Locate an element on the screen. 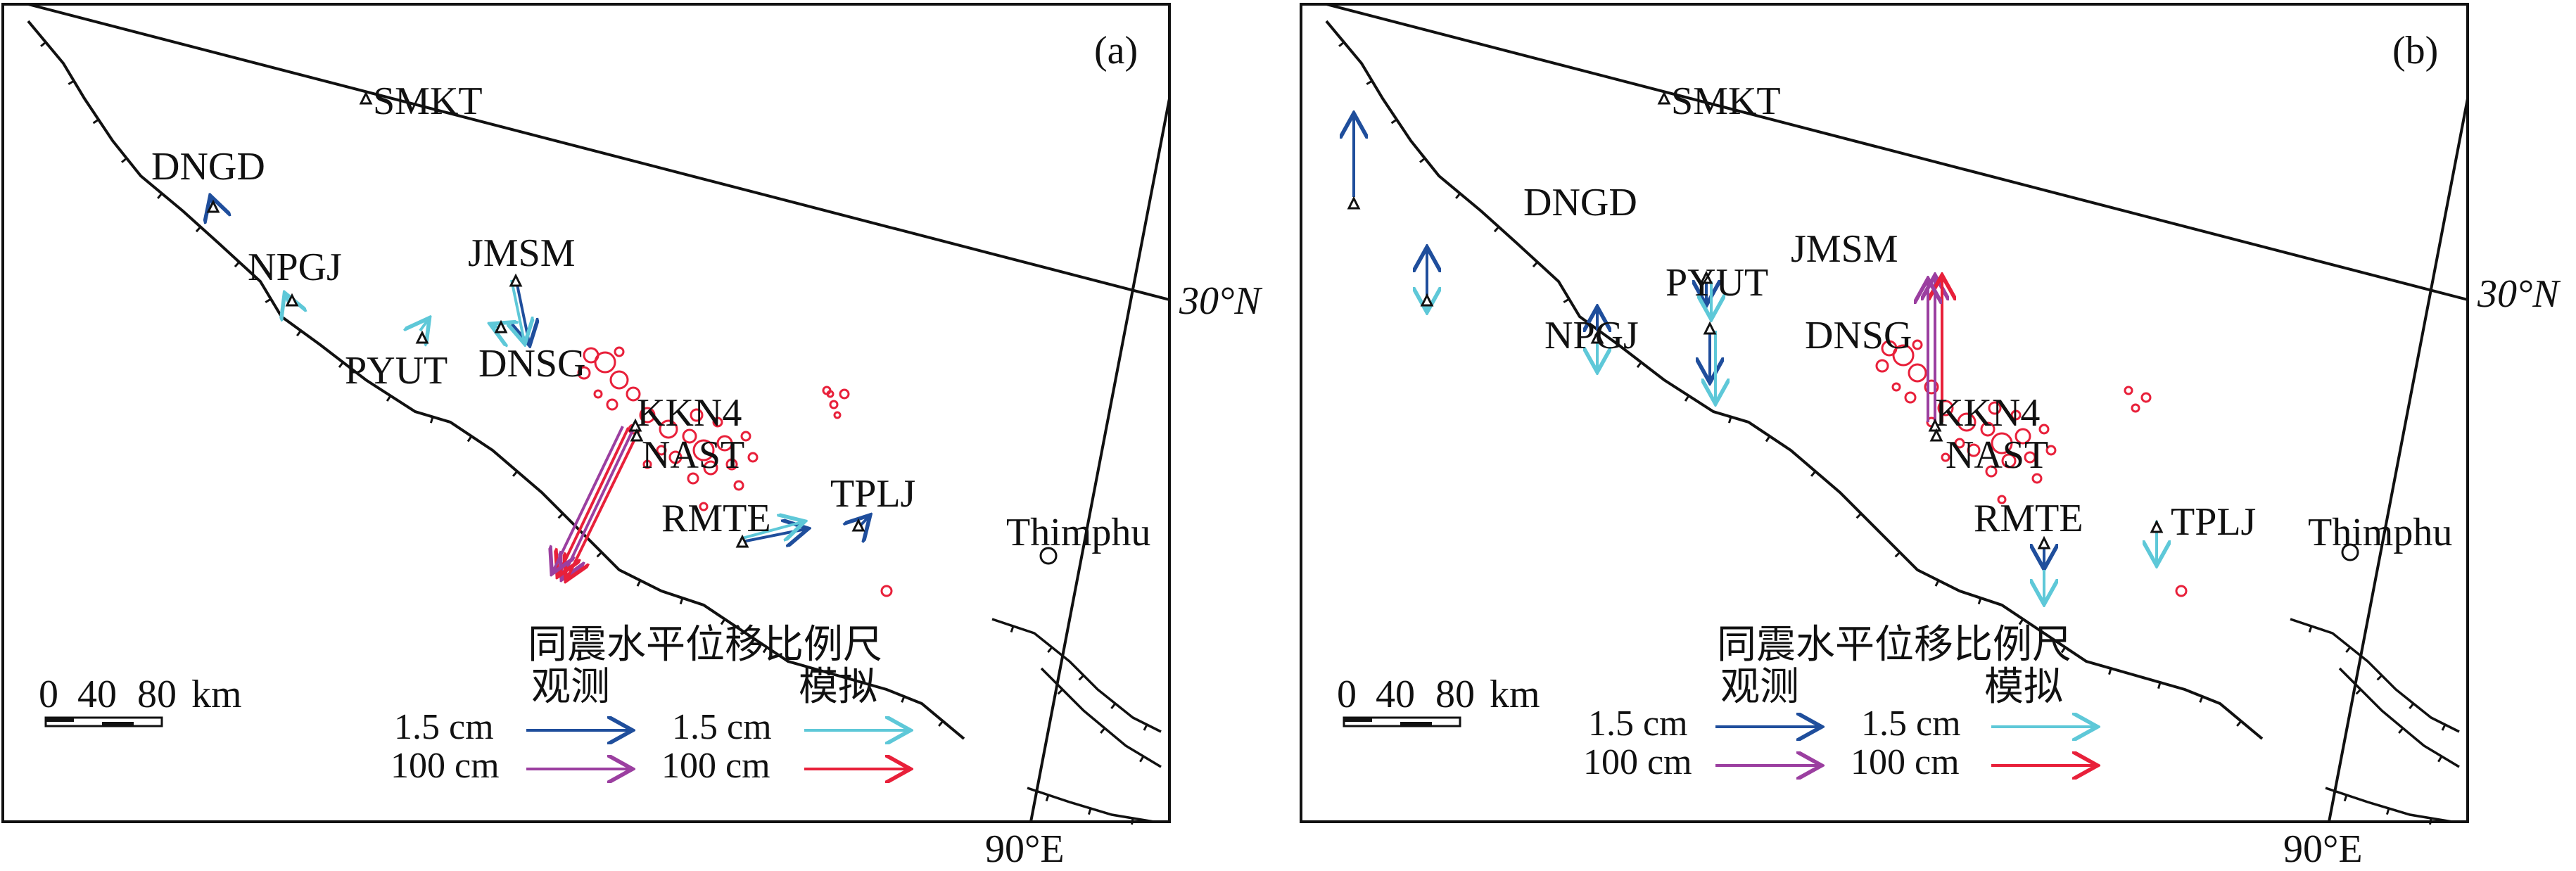 This screenshot has width=2576, height=871. panel-label: (b) is located at coordinates (2415, 50).